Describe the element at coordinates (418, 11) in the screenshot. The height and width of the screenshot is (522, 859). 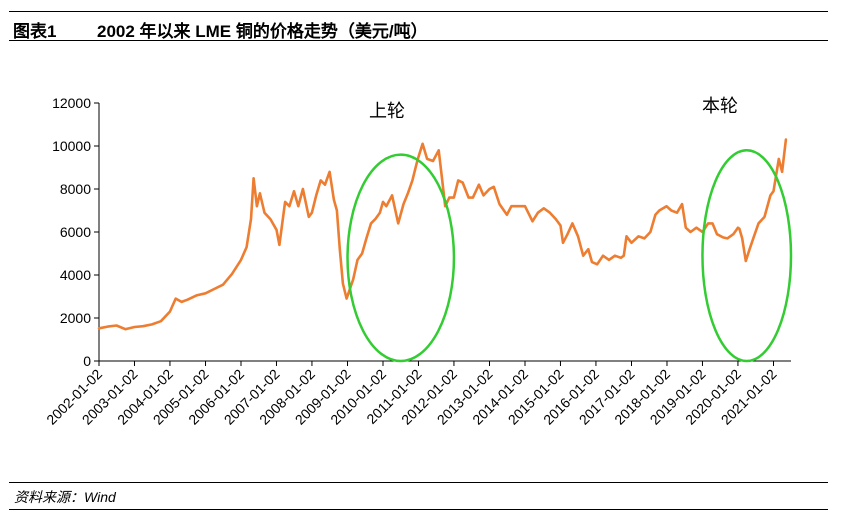
I see `top-rule` at that location.